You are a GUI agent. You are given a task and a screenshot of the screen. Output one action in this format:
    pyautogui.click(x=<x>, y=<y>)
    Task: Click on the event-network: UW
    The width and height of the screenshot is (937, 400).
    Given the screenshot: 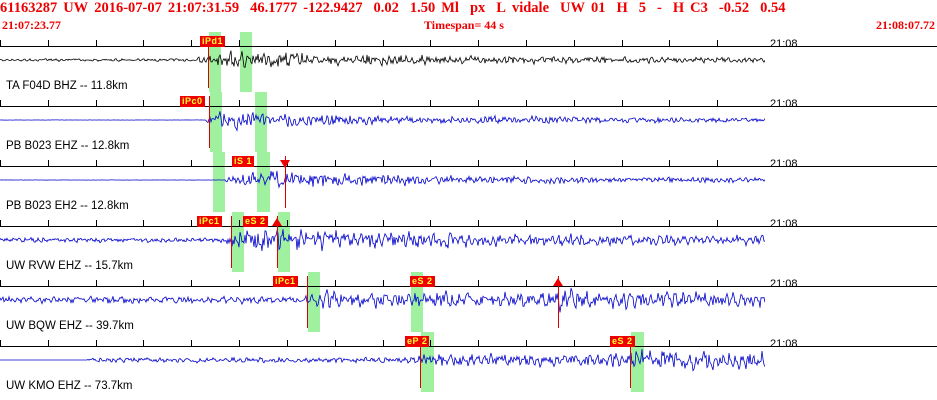 What is the action you would take?
    pyautogui.click(x=76, y=8)
    